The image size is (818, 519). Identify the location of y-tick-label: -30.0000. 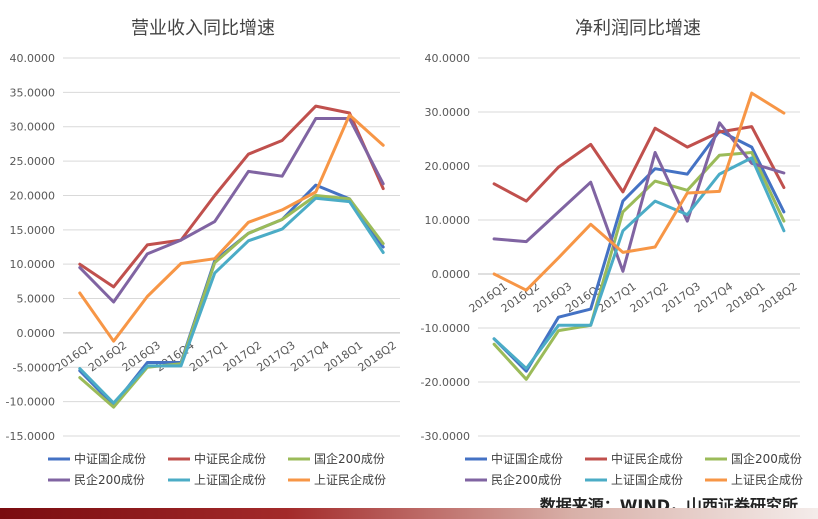
(445, 436).